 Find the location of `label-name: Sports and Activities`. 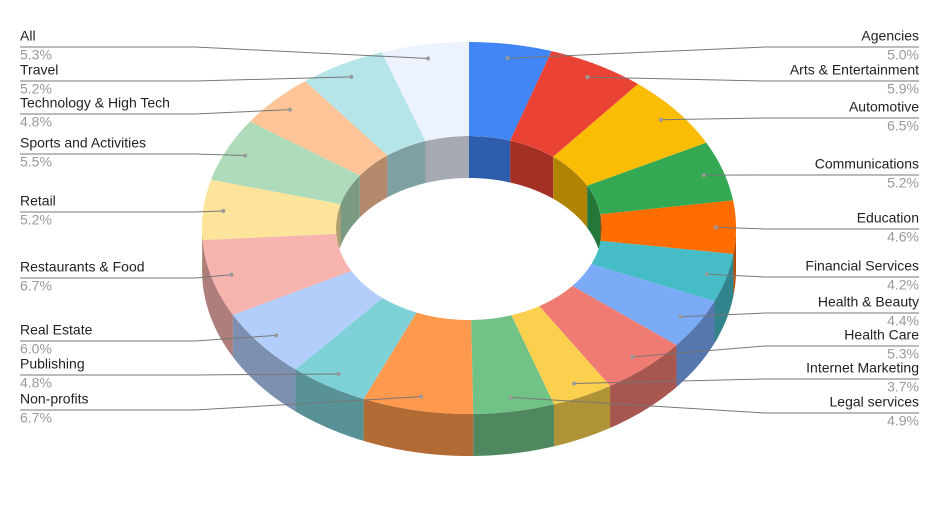

label-name: Sports and Activities is located at coordinates (83, 143).